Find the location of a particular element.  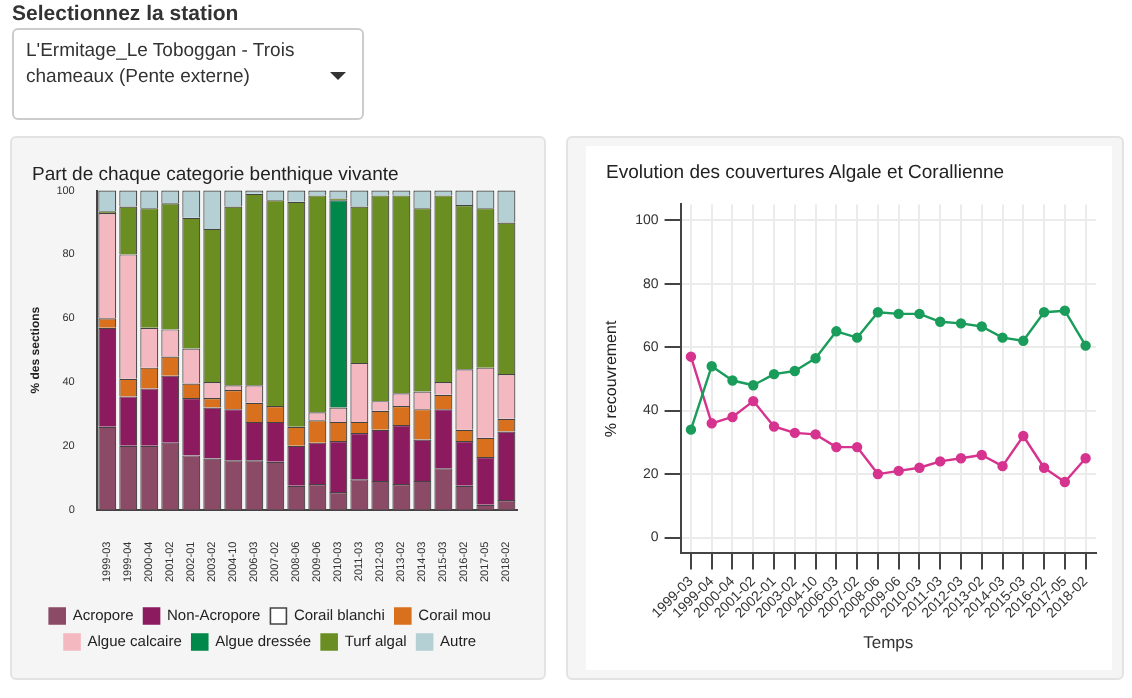

chart-title: Part de chaque categorie benthique vivante is located at coordinates (215, 175).